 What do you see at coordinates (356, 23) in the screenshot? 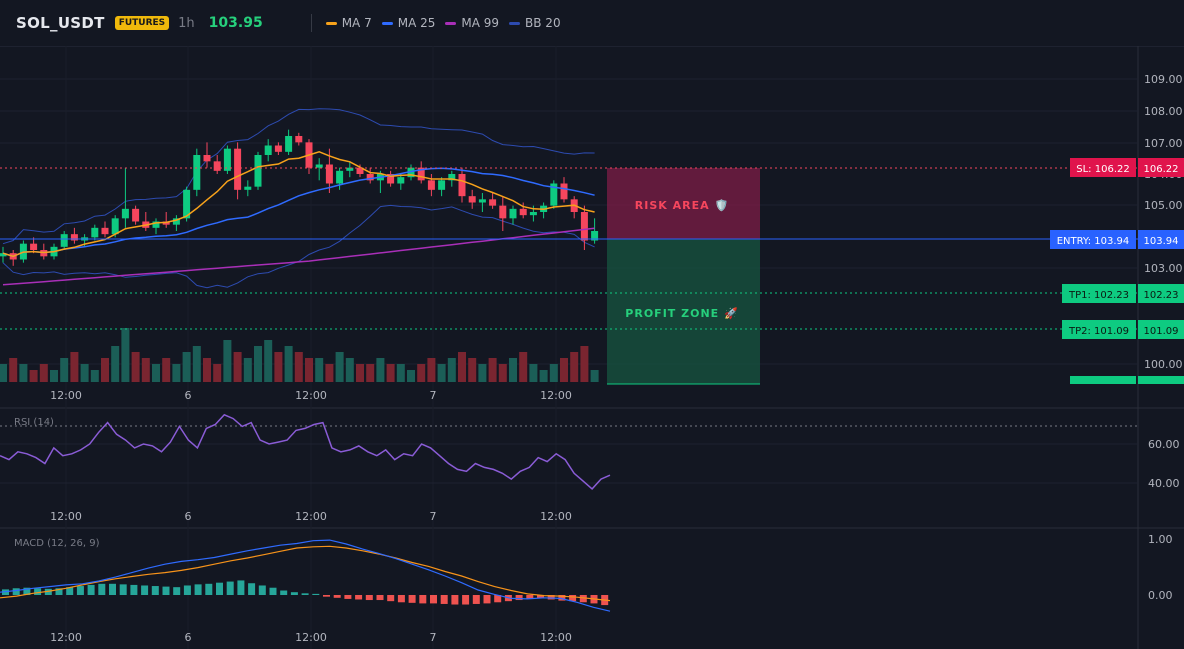
I see `legend-label: MA 7` at bounding box center [356, 23].